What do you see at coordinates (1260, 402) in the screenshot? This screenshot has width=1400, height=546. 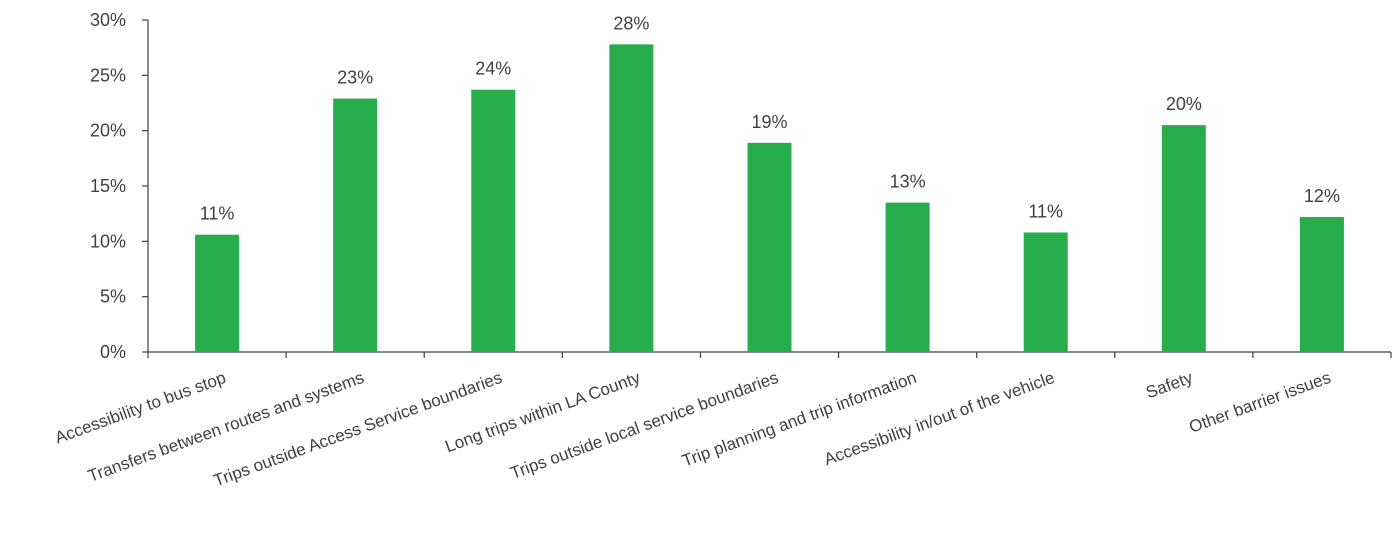 I see `category-label: Other barrier issues` at bounding box center [1260, 402].